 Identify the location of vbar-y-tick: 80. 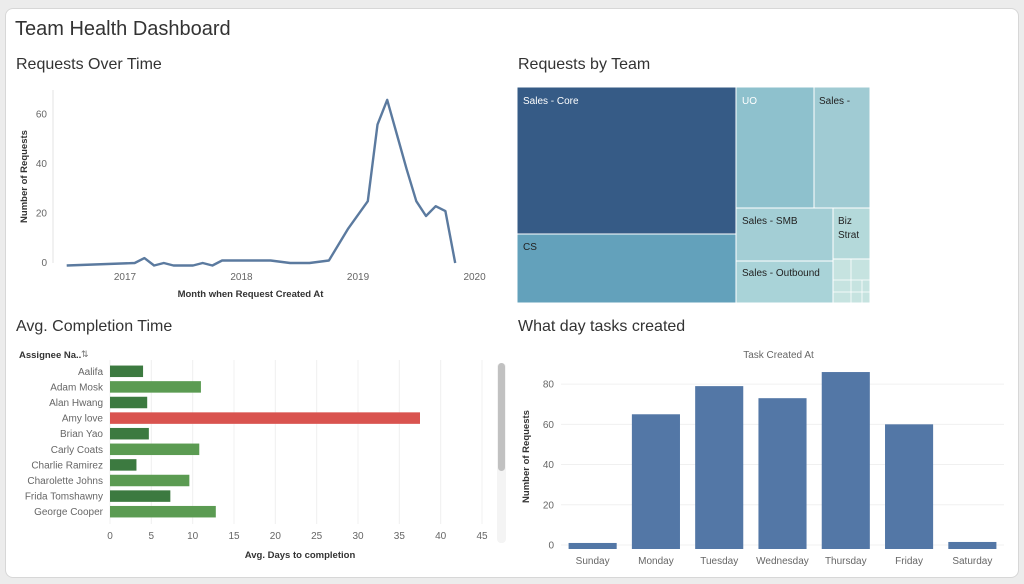
(549, 385).